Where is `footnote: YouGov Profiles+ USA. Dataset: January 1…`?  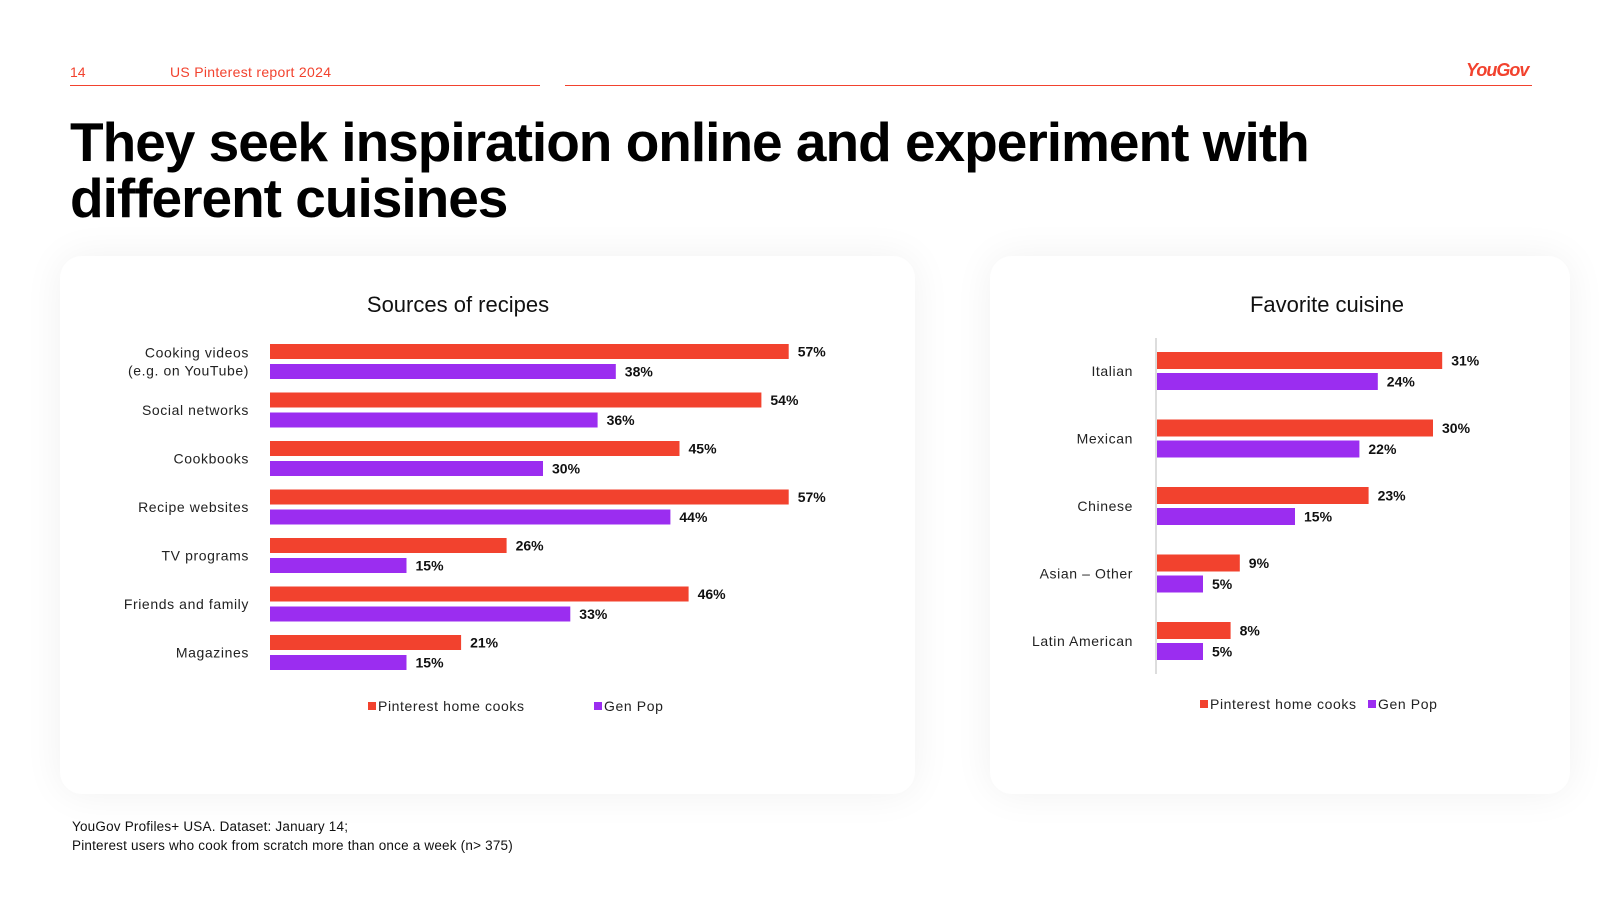 footnote: YouGov Profiles+ USA. Dataset: January 1… is located at coordinates (292, 836).